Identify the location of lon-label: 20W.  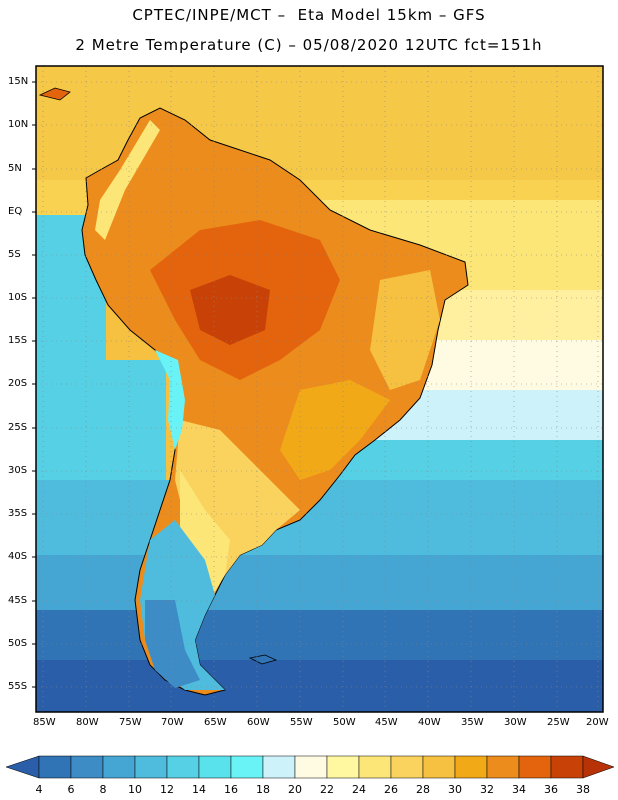
(597, 722).